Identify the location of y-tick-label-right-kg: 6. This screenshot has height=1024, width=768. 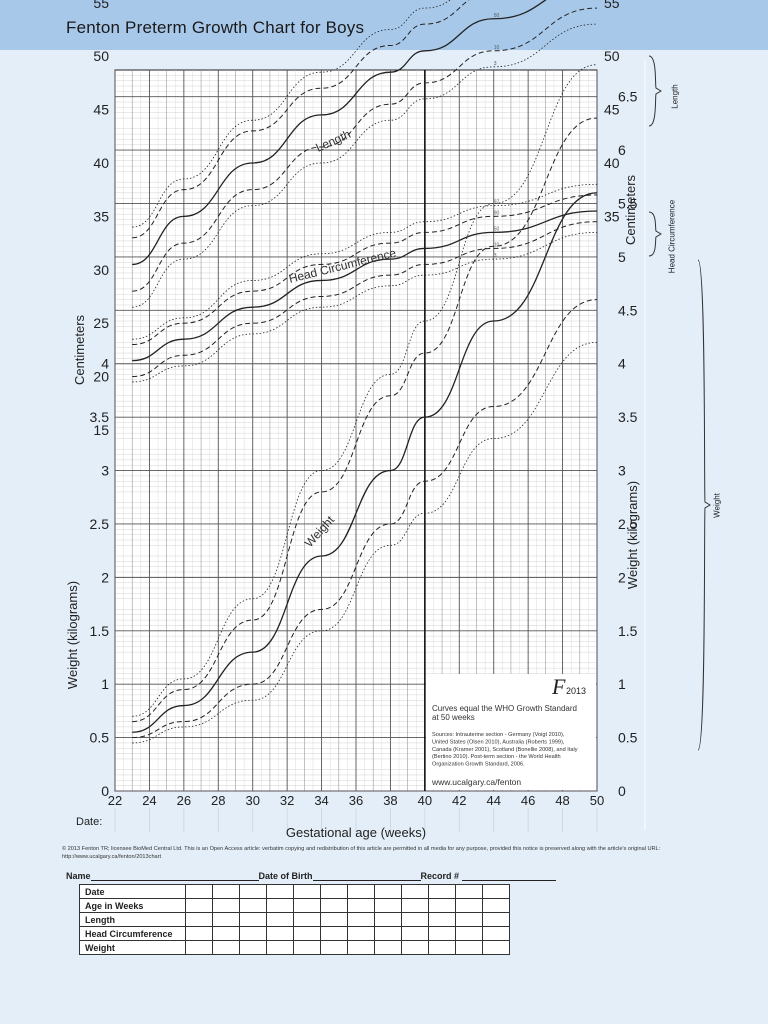
(622, 150).